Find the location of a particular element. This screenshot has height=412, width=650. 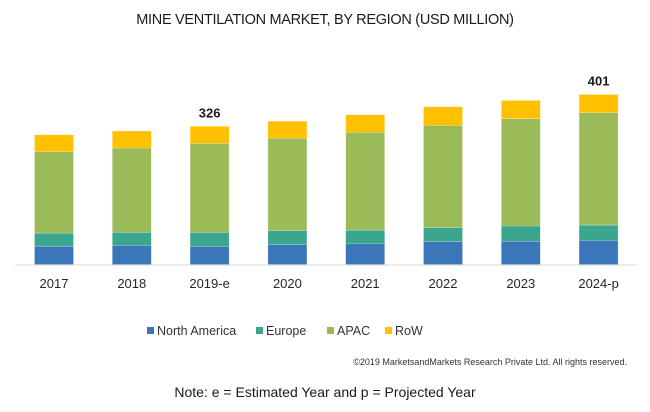

legend: North America Europe APAC RoW is located at coordinates (285, 331).